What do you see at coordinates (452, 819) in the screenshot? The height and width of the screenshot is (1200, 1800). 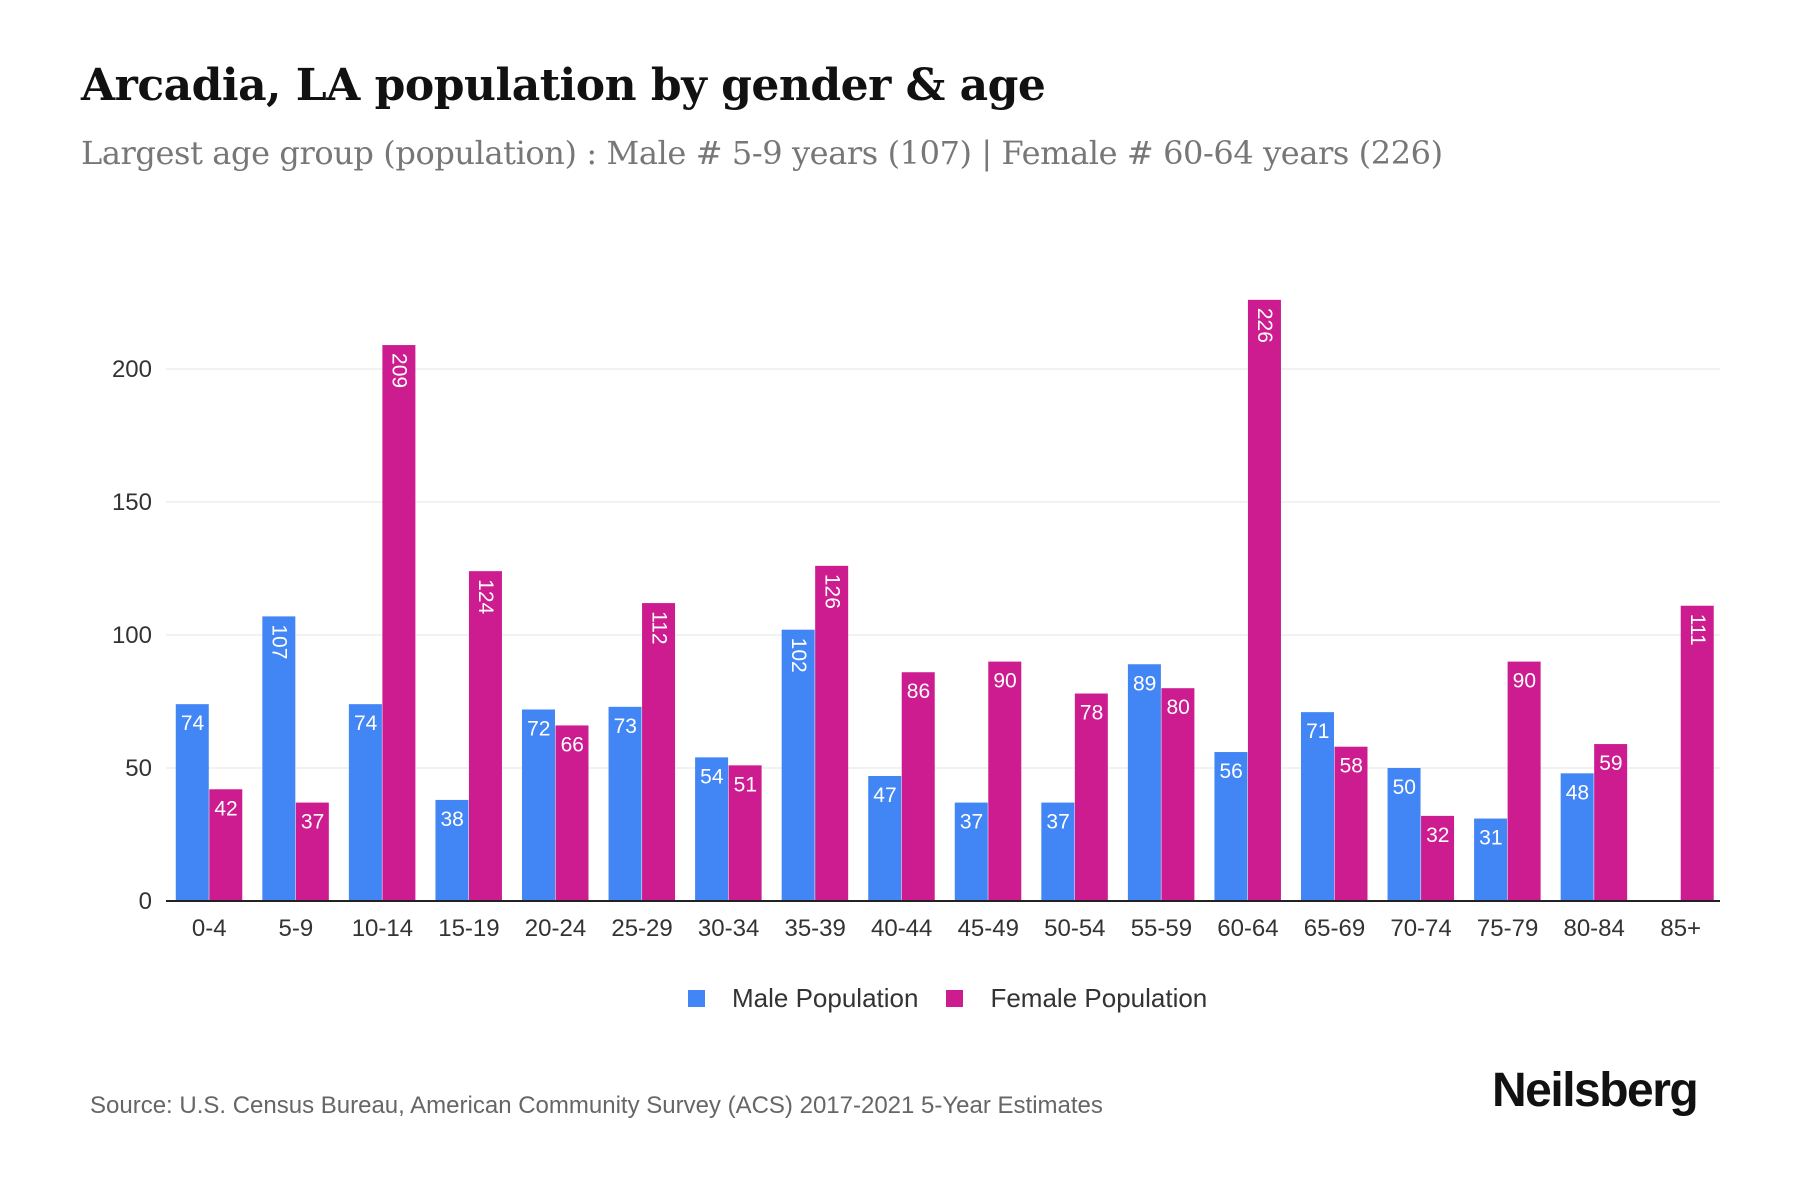 I see `male-bar-value-label: 38` at bounding box center [452, 819].